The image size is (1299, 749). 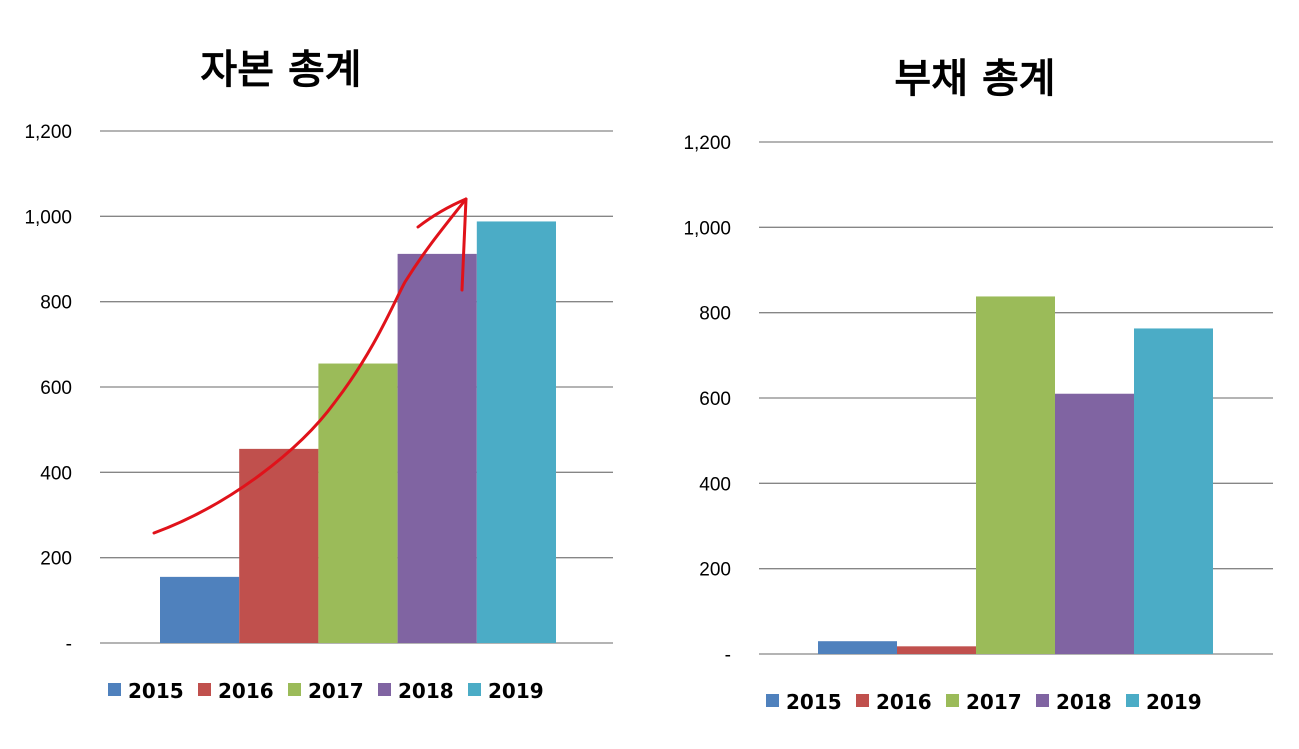 I want to click on chart-title: 부채 총계, so click(x=974, y=79).